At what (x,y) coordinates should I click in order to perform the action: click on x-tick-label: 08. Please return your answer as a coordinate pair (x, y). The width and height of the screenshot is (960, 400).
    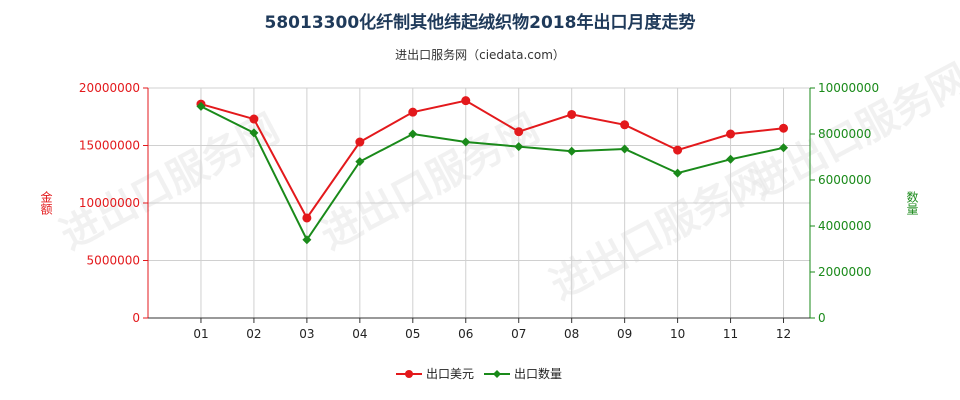
    Looking at the image, I should click on (571, 334).